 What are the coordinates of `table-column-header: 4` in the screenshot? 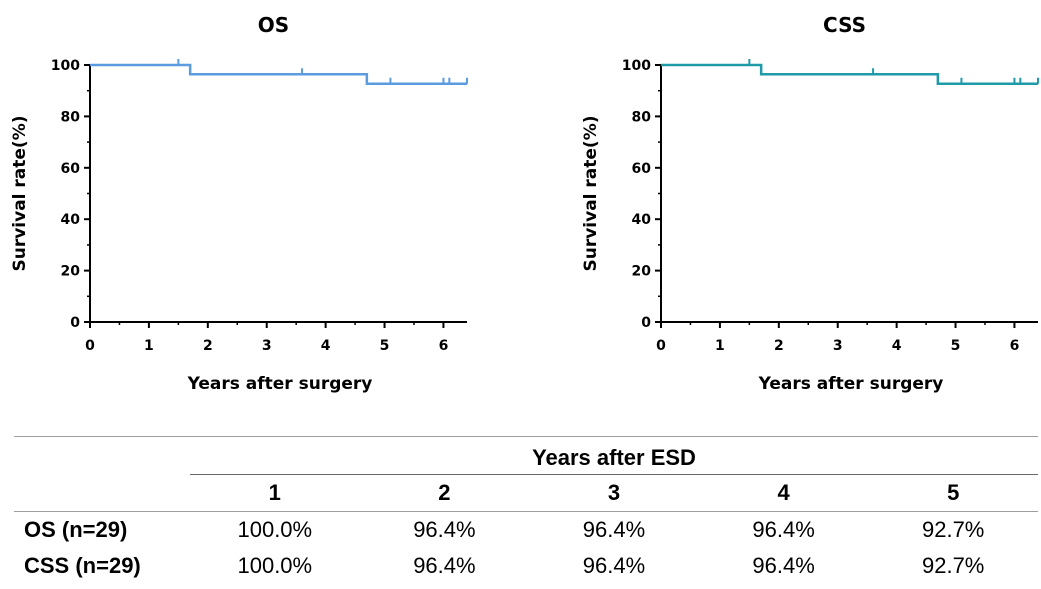 It's located at (783, 492).